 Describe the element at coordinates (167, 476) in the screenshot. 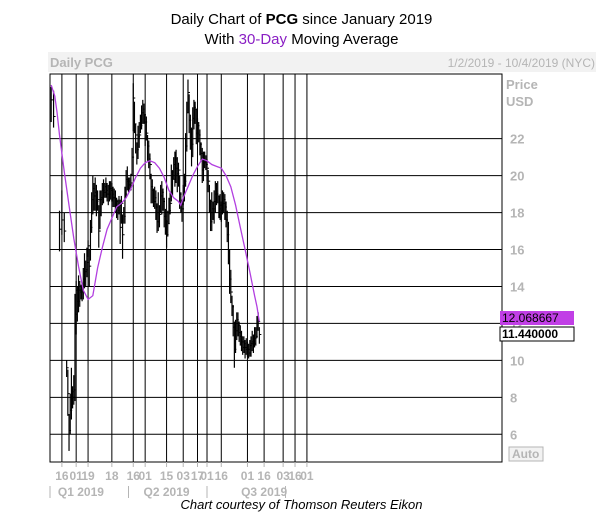

I see `x-tick-label: 15` at that location.